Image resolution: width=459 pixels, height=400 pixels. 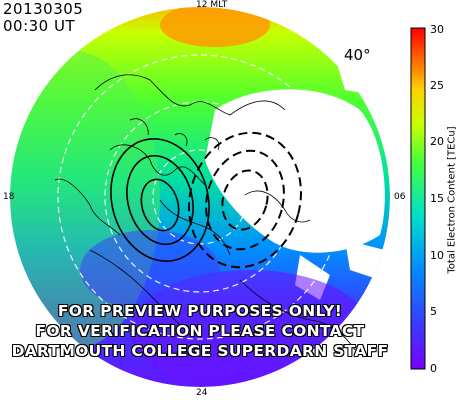 What do you see at coordinates (452, 200) in the screenshot?
I see `colorbar-title: Total Electron Content [TECu]` at bounding box center [452, 200].